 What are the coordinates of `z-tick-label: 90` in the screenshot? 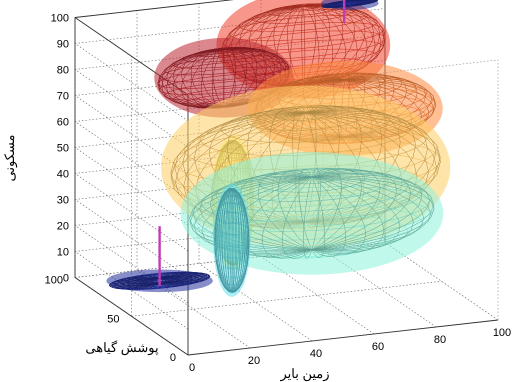 It's located at (63, 45).